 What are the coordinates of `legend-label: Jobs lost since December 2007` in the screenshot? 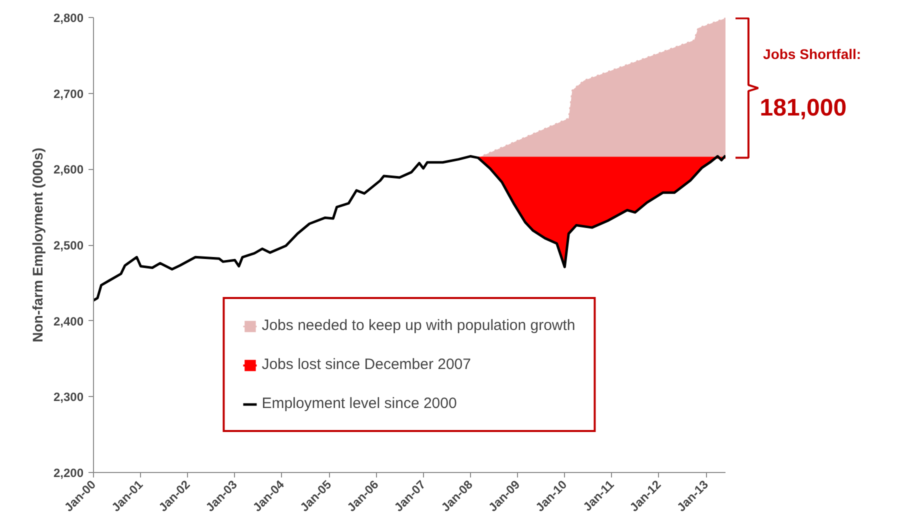 It's located at (366, 364).